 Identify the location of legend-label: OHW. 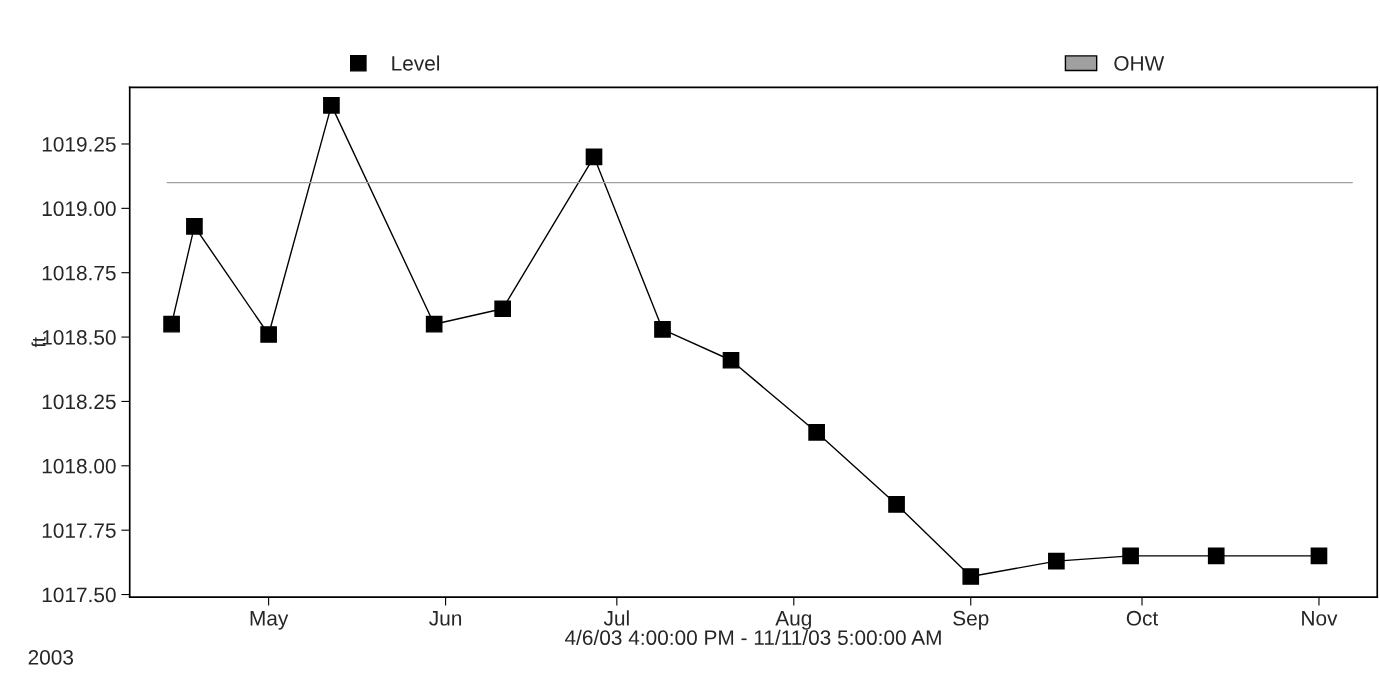
(1139, 63).